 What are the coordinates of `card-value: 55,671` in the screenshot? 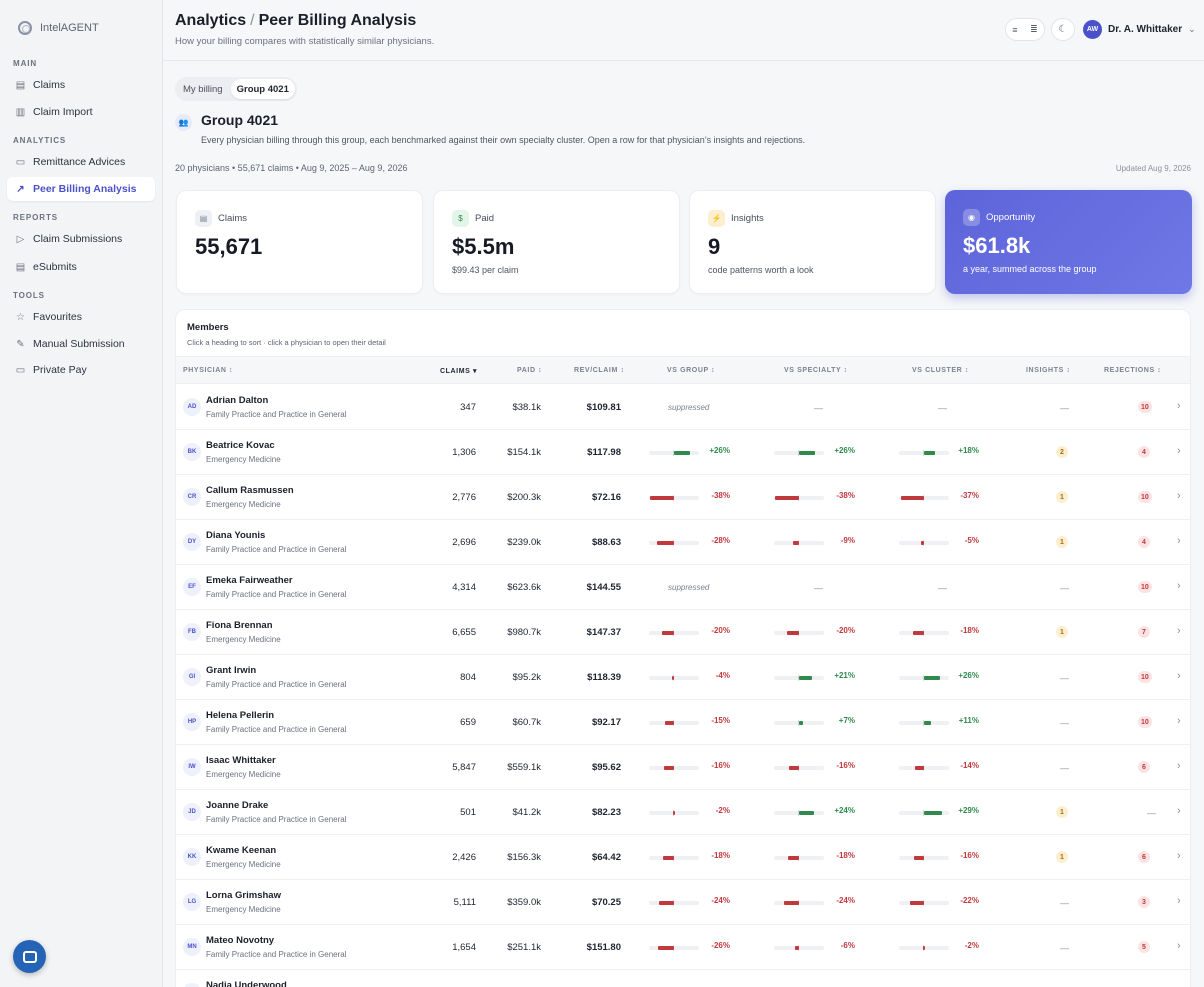 It's located at (229, 246).